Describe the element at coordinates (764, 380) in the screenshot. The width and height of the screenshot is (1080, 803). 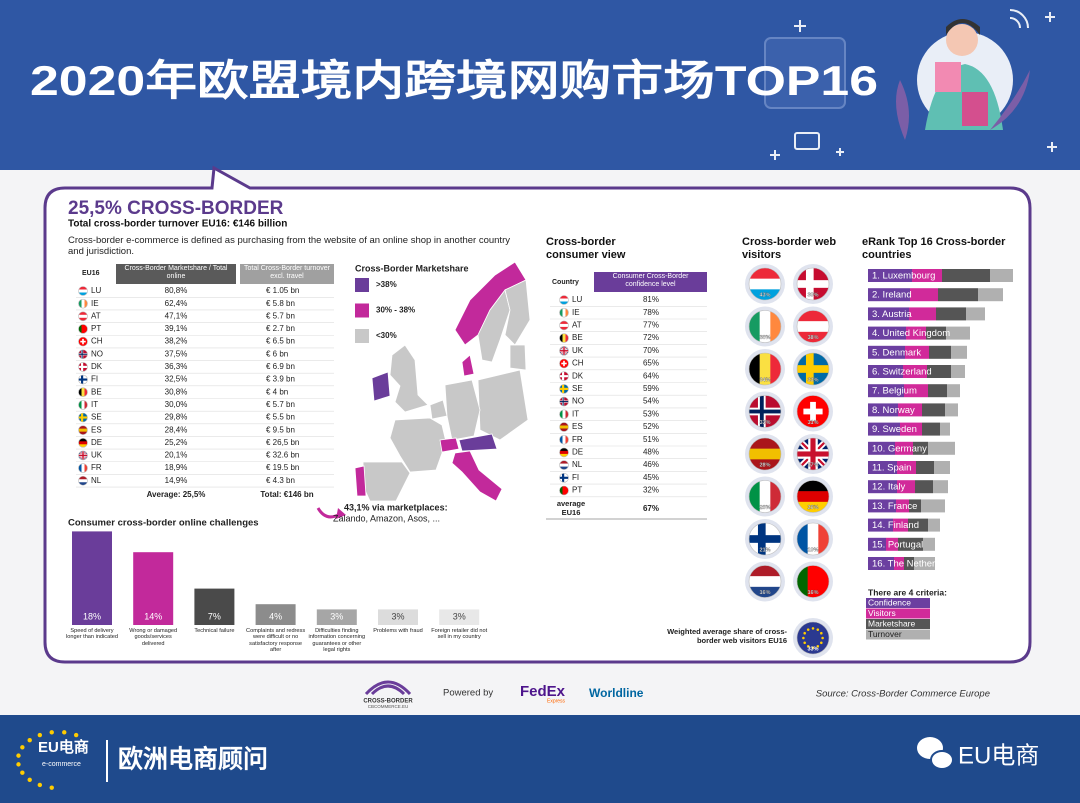
I see `visitor-share: 34%` at that location.